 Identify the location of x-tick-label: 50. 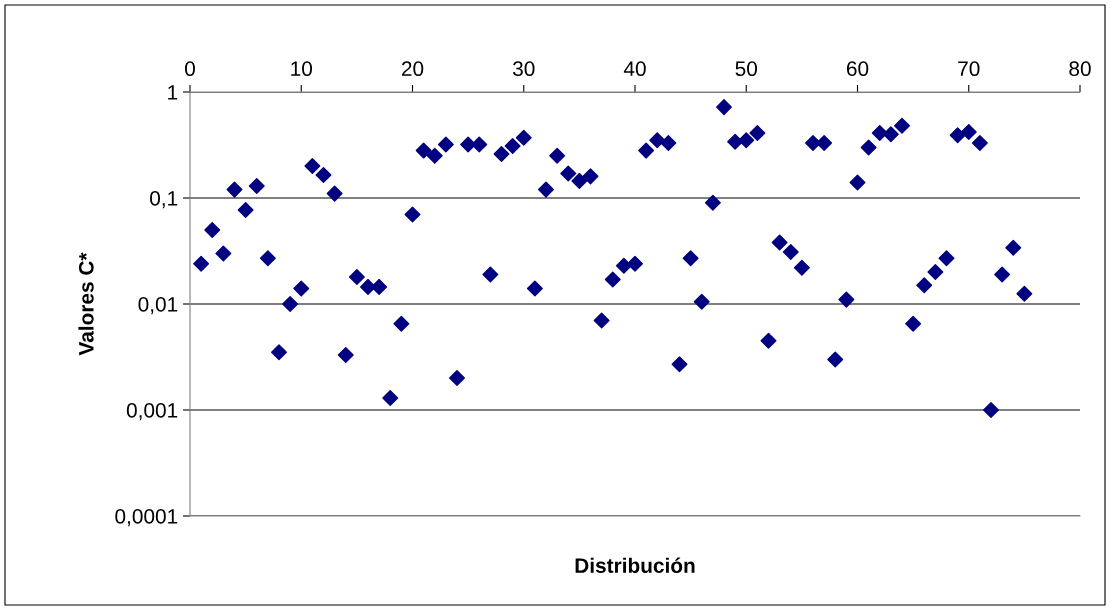
(746, 69).